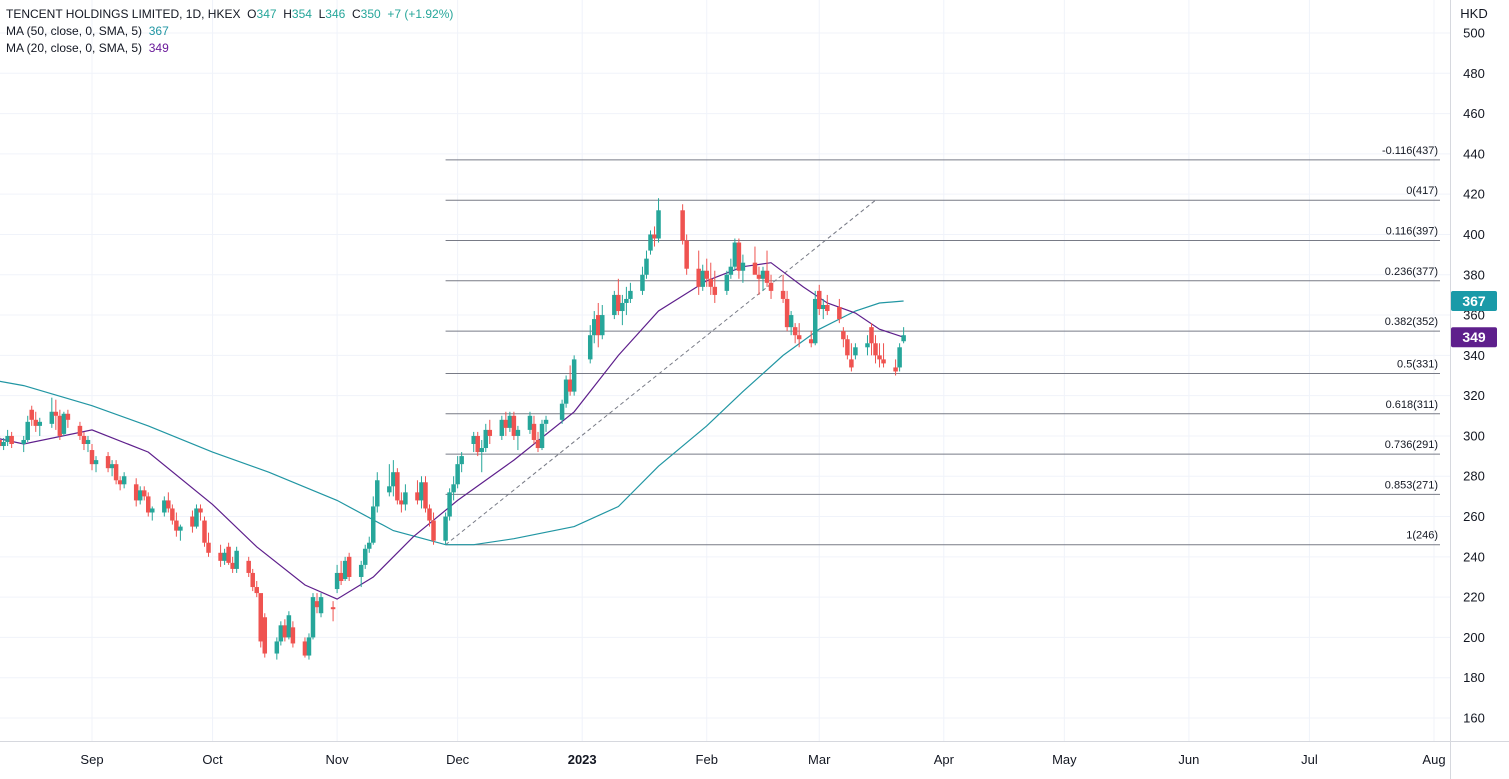 This screenshot has width=1509, height=779. I want to click on time-tick-jun: Jun, so click(1188, 759).